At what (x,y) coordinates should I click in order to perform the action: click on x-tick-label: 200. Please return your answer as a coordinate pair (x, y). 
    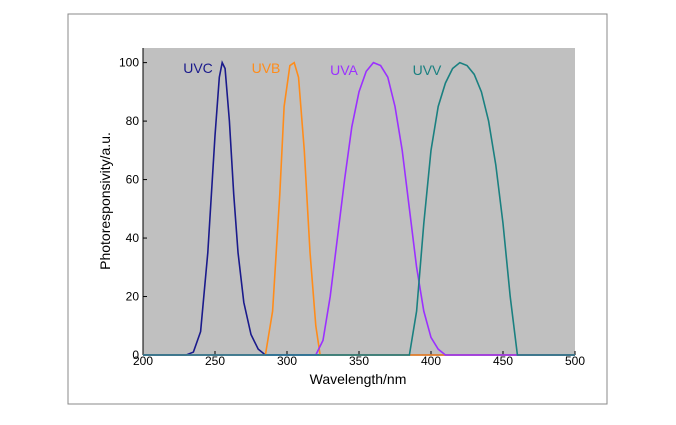
    Looking at the image, I should click on (143, 361).